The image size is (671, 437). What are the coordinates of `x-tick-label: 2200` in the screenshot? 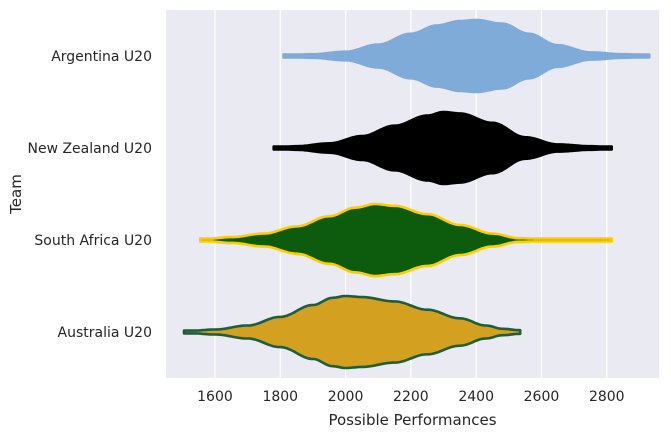 It's located at (411, 397).